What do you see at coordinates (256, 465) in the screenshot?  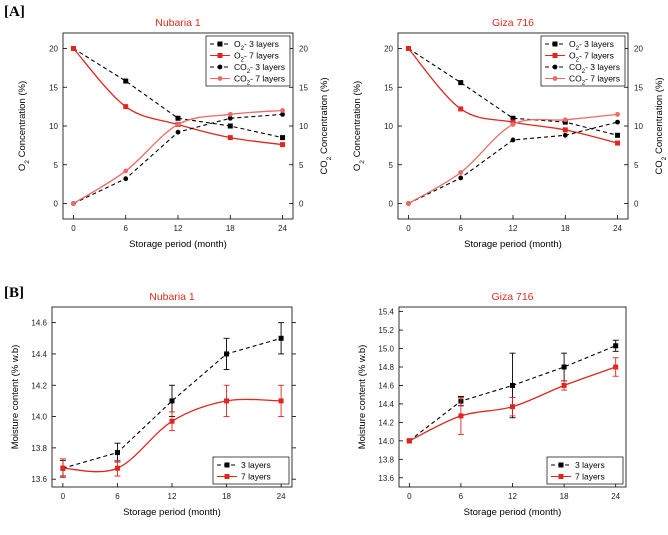 I see `legend-label: 3 layers` at bounding box center [256, 465].